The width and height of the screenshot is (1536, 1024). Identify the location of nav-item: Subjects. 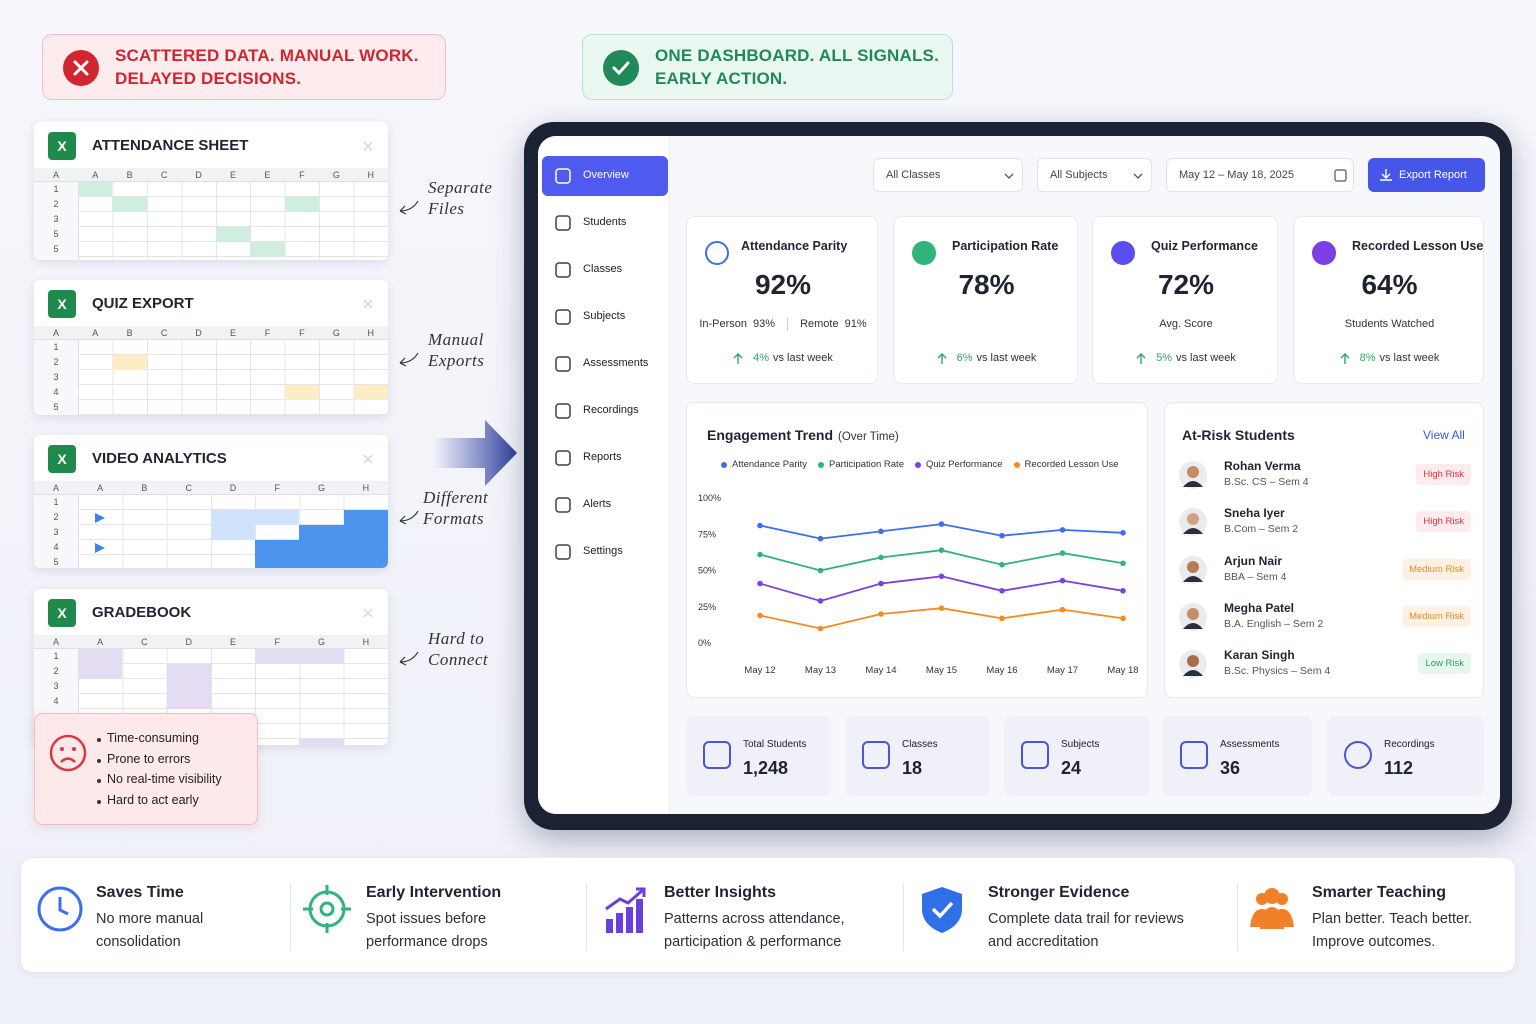
(605, 317).